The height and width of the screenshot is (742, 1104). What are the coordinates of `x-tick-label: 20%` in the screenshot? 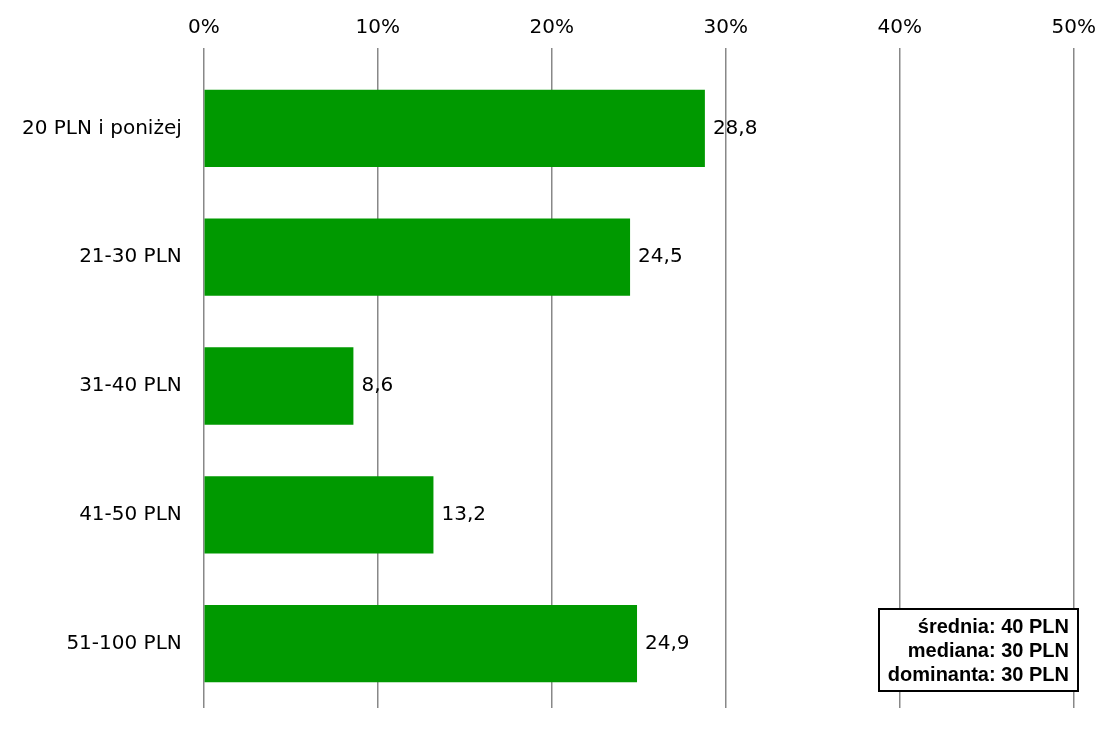 It's located at (551, 26).